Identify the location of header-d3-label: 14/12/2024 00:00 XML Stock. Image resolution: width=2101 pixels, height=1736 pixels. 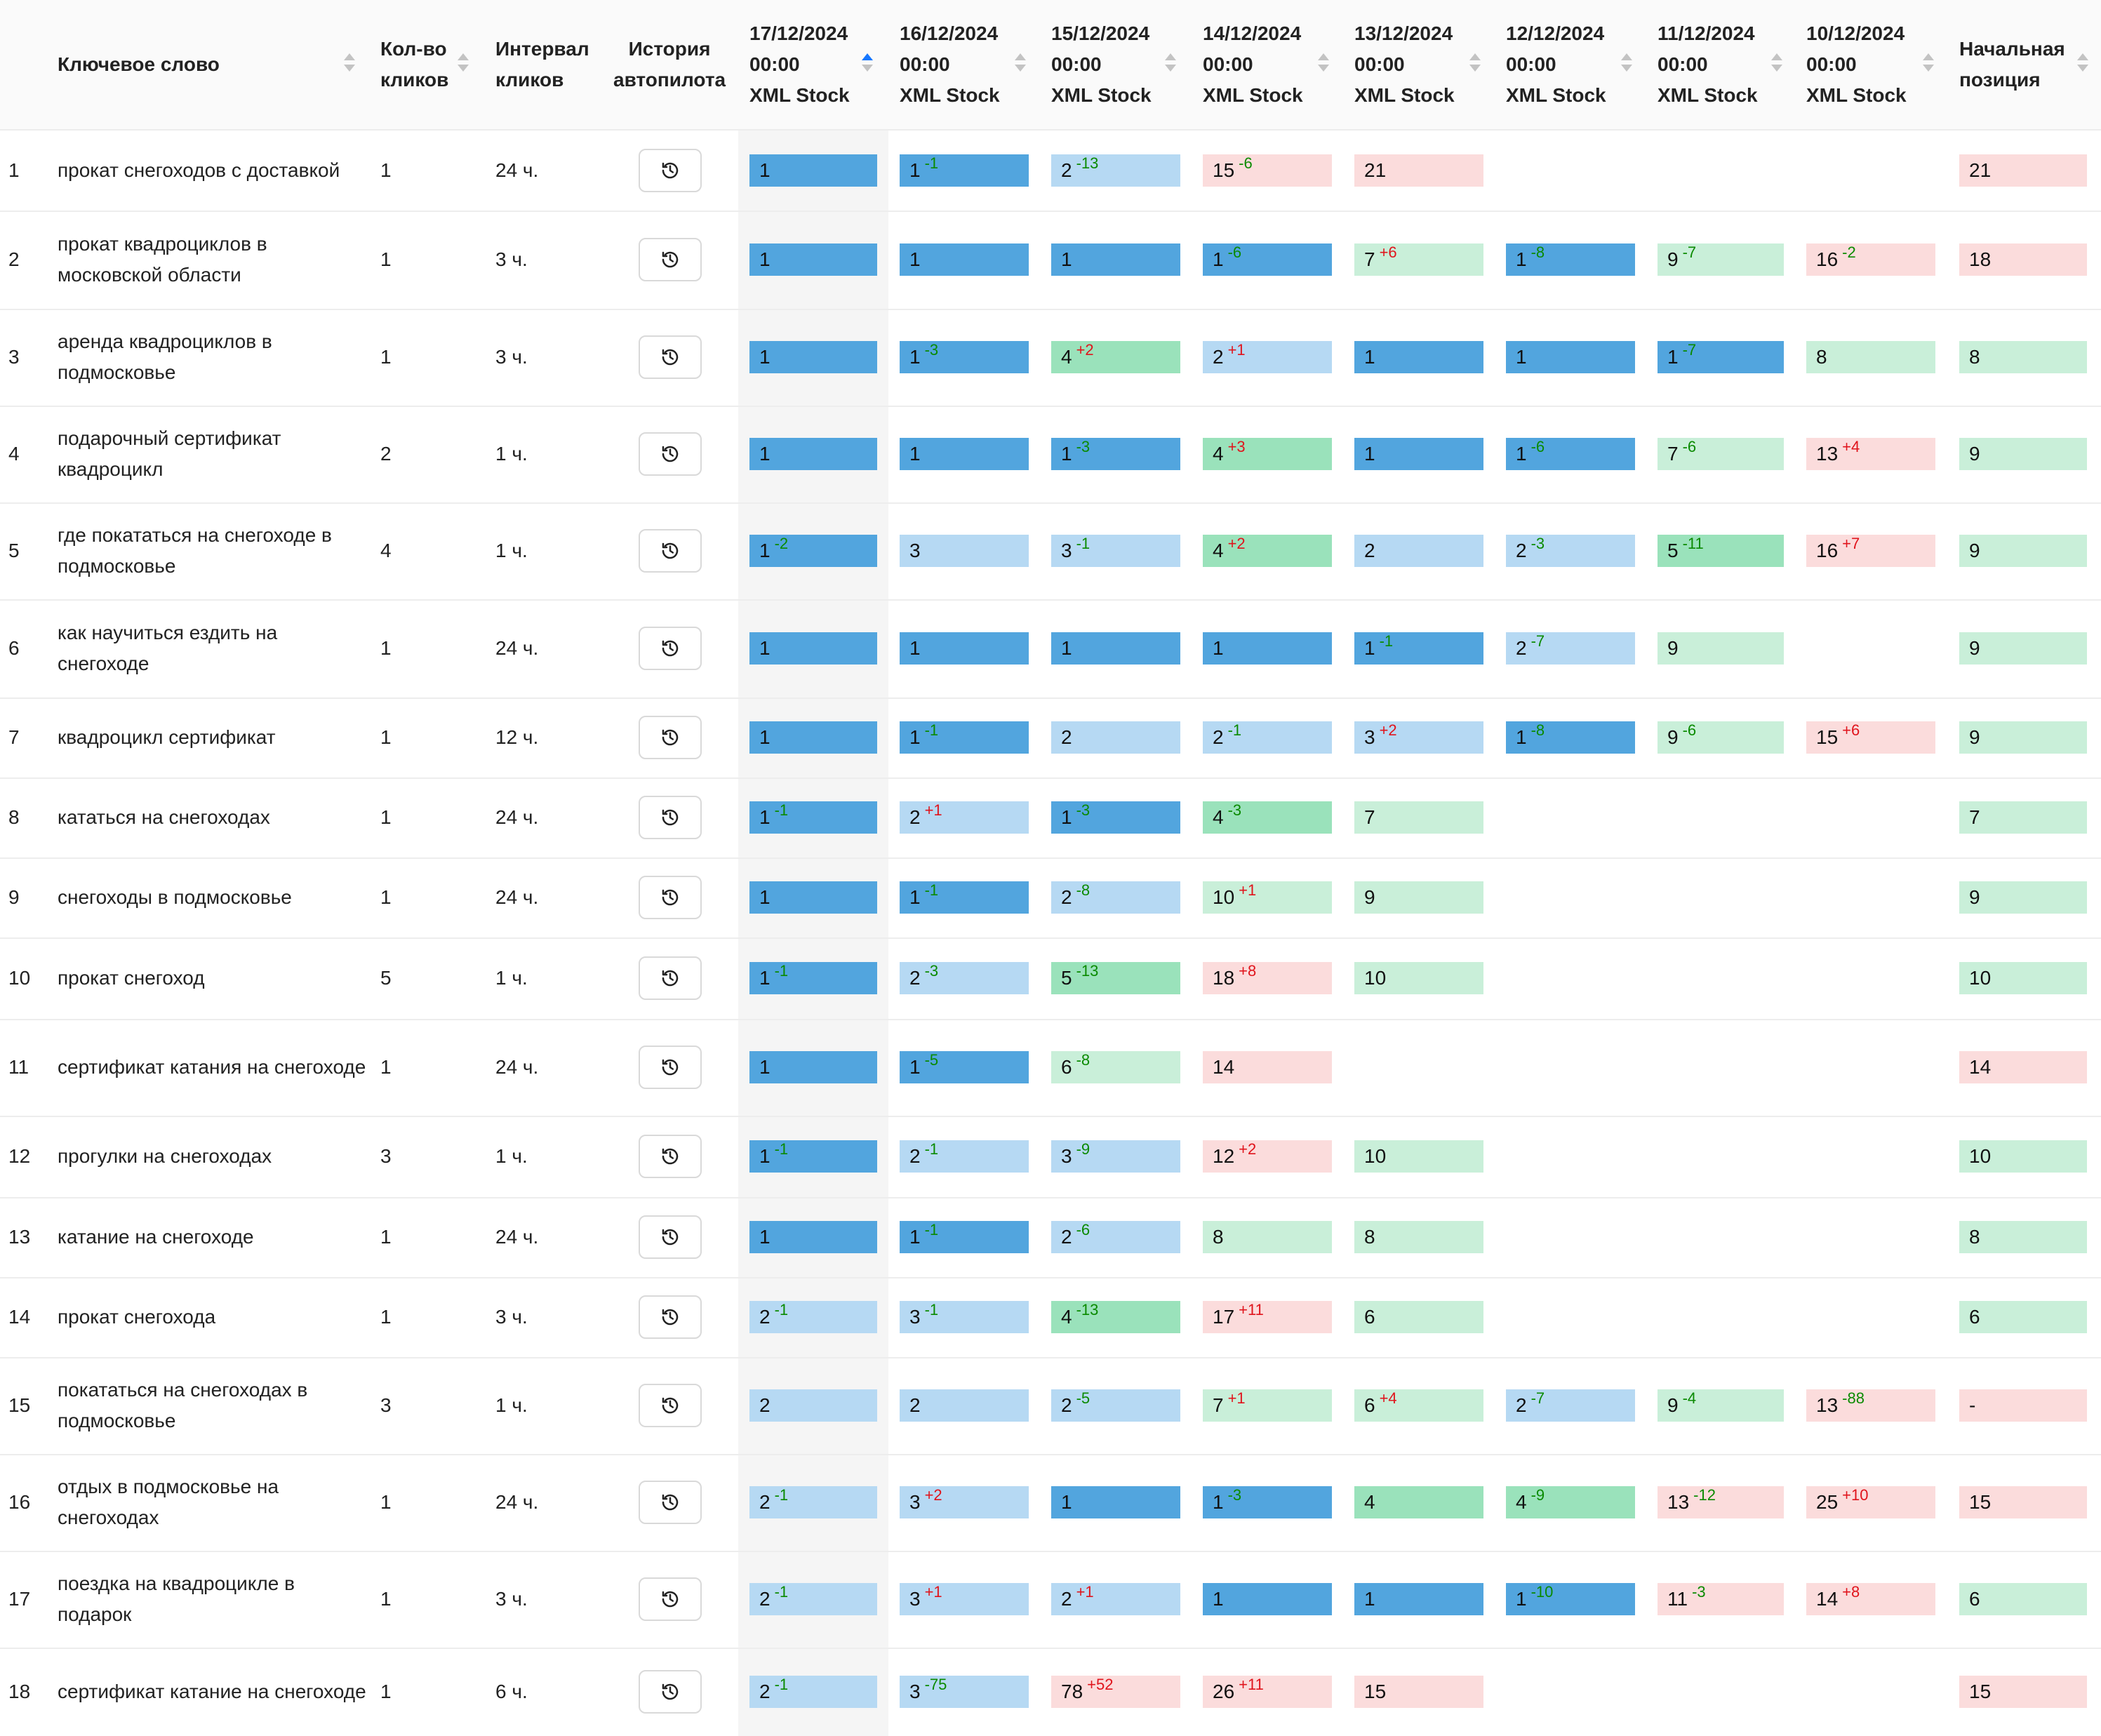
(1253, 64).